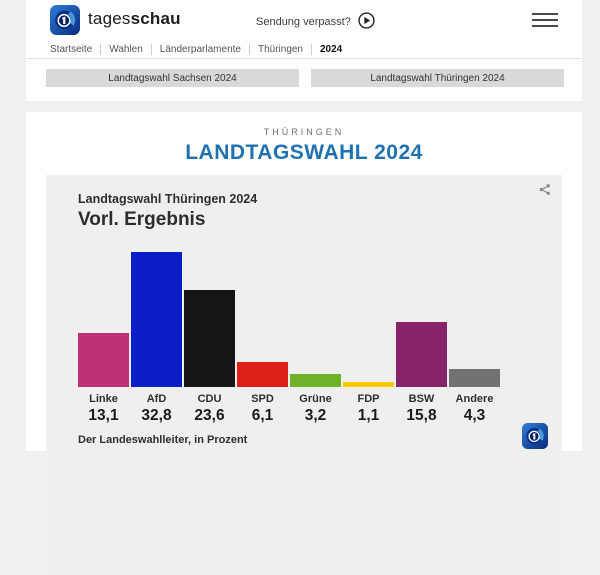 The width and height of the screenshot is (600, 575). What do you see at coordinates (262, 374) in the screenshot?
I see `bar-spd` at bounding box center [262, 374].